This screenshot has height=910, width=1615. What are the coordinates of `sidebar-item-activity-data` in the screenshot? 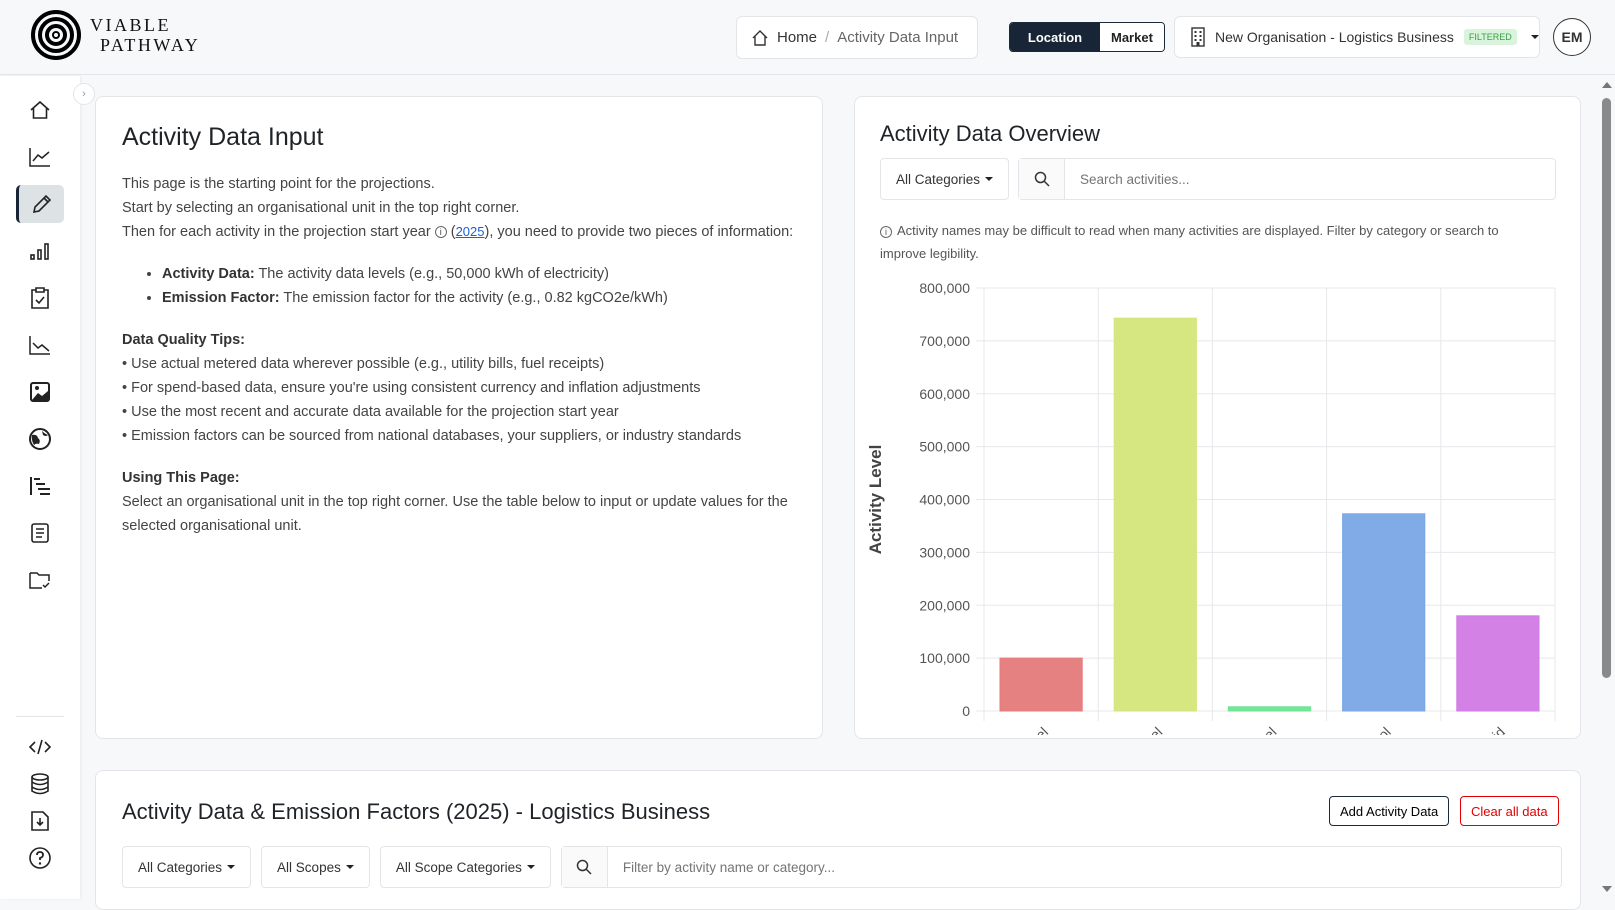 It's located at (40, 204).